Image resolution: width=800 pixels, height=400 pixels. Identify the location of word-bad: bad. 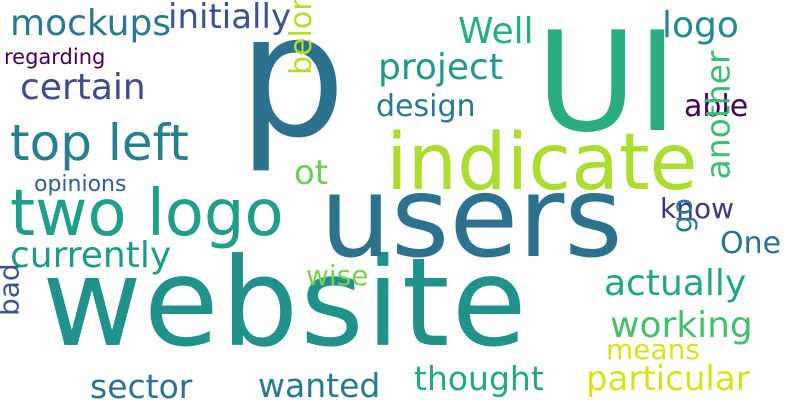
(13, 289).